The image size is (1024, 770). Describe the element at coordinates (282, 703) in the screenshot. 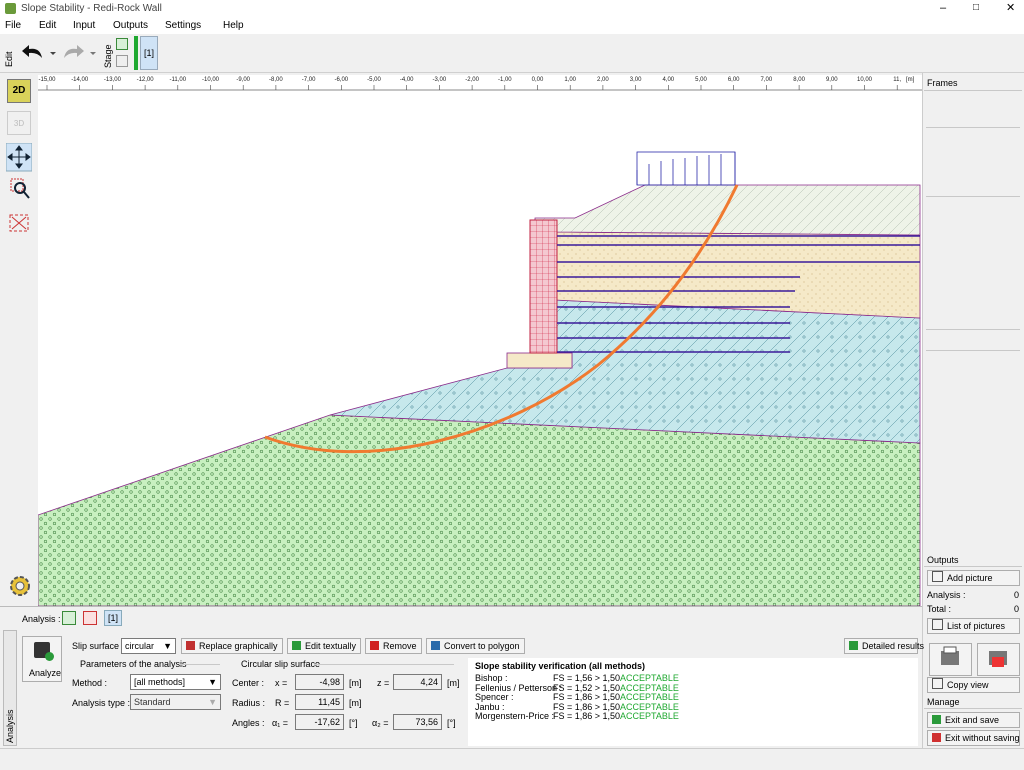

I see `r-label: R =` at that location.